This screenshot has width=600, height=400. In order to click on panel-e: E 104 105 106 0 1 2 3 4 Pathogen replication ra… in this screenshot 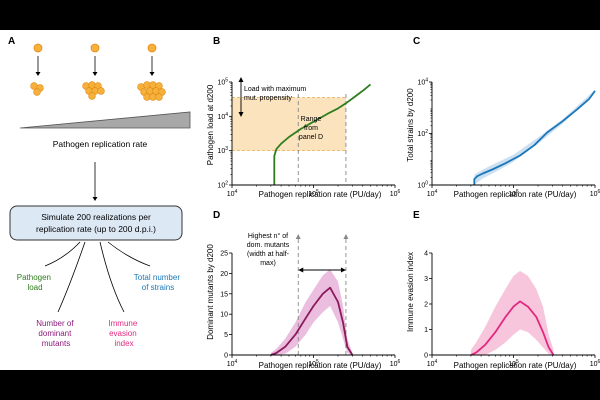, I will do `click(503, 290)`.